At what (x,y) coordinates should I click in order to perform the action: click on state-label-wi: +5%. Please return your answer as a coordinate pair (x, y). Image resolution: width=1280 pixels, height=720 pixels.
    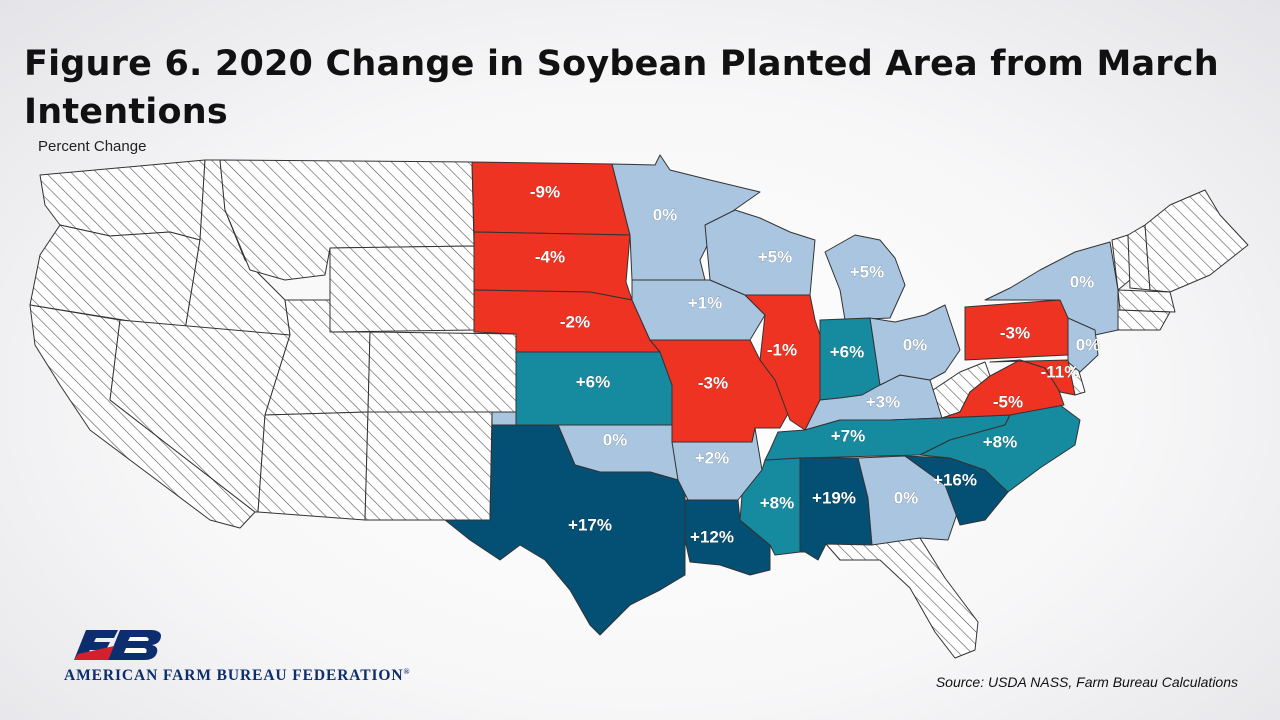
    Looking at the image, I should click on (775, 257).